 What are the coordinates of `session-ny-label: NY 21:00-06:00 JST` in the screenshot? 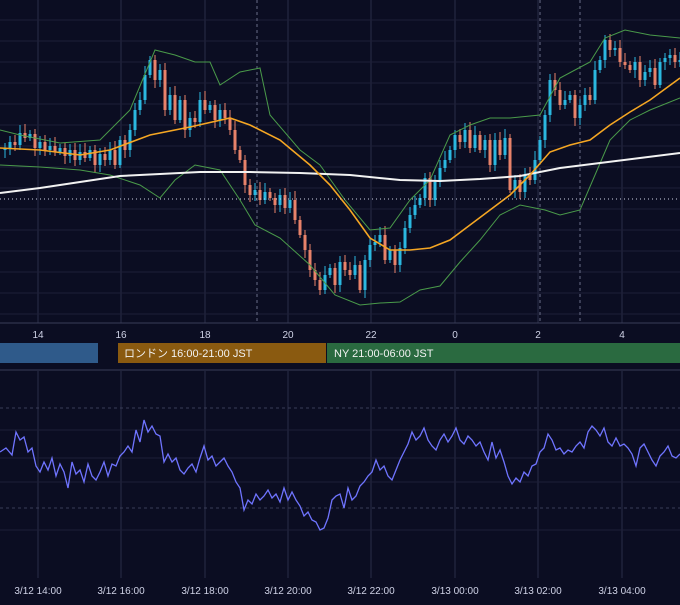 It's located at (384, 354).